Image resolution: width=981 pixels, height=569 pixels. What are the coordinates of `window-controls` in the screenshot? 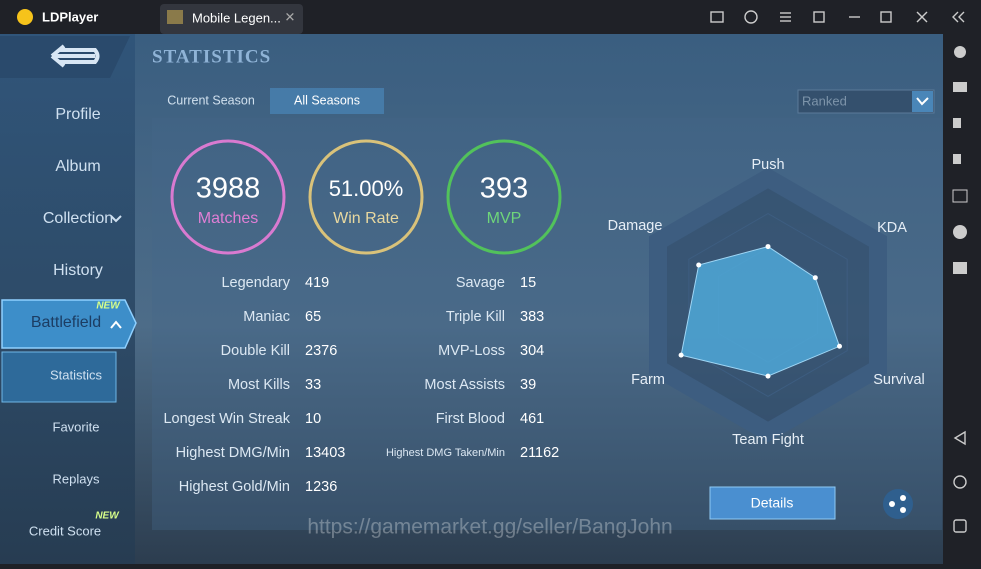 It's located at (837, 17).